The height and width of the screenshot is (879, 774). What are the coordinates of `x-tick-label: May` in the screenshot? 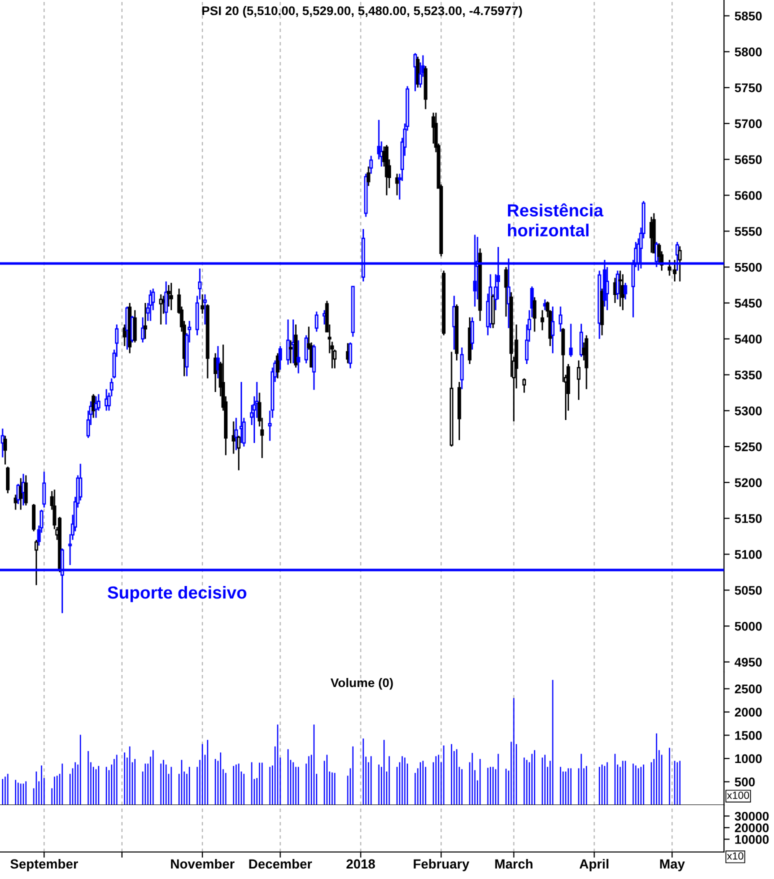 It's located at (672, 865).